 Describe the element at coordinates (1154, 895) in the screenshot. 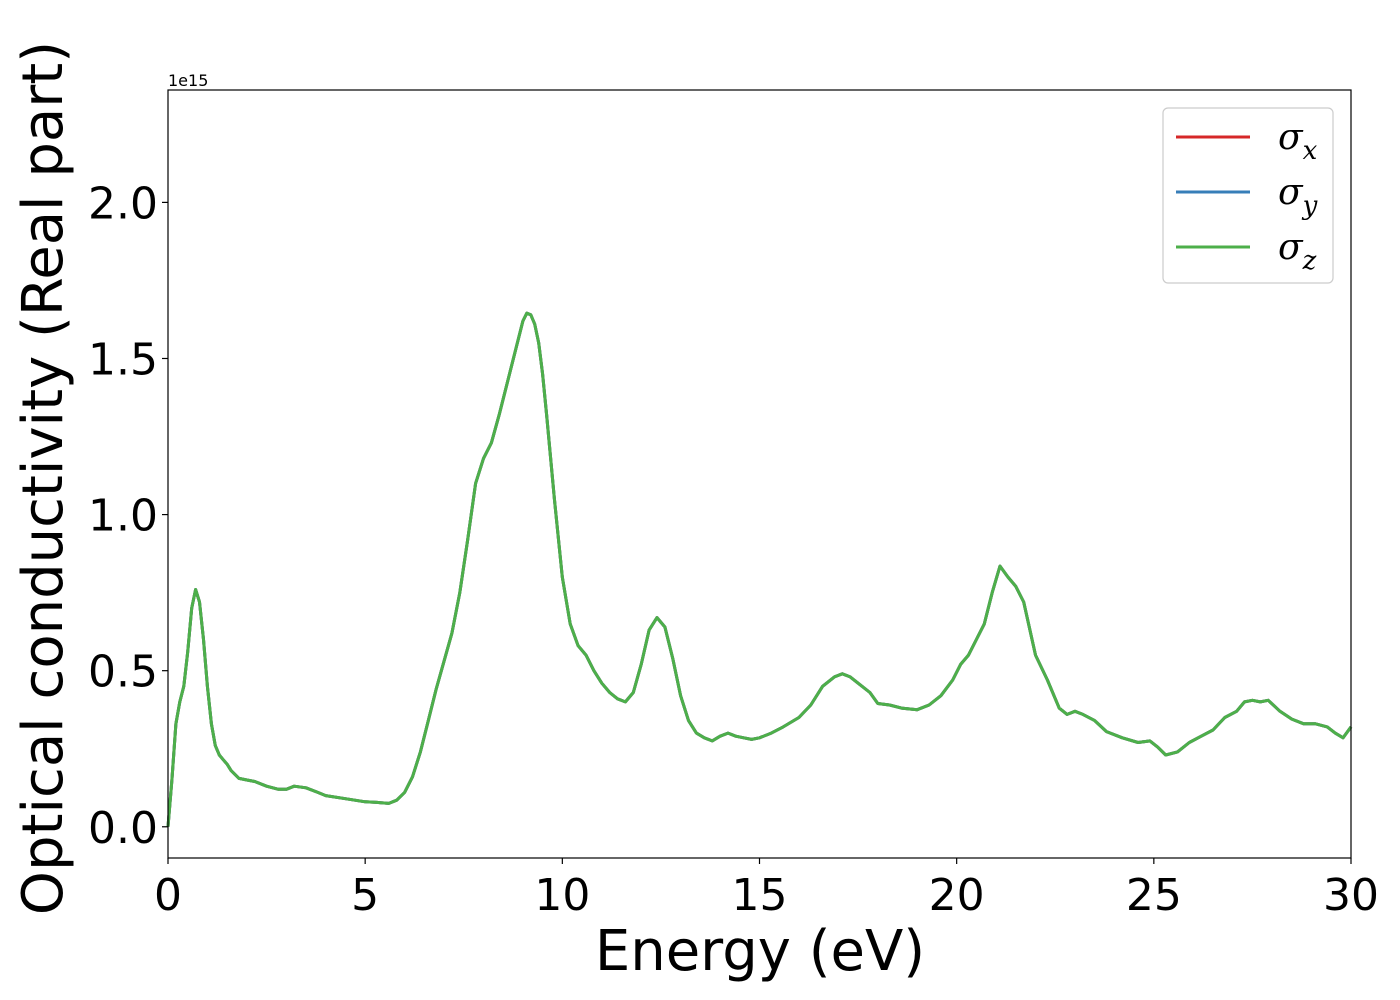

I see `x-tick-label: 25` at that location.